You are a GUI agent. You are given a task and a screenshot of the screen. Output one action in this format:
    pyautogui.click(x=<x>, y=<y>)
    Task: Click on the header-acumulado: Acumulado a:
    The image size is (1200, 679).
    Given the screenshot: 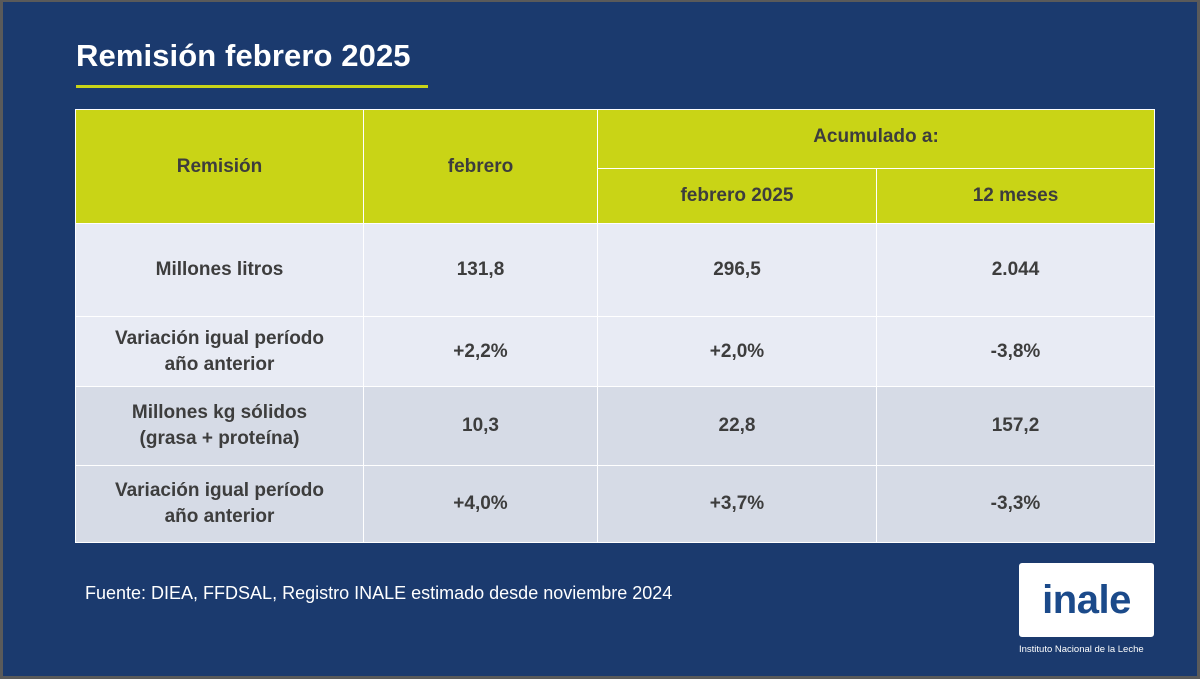 What is the action you would take?
    pyautogui.click(x=876, y=139)
    